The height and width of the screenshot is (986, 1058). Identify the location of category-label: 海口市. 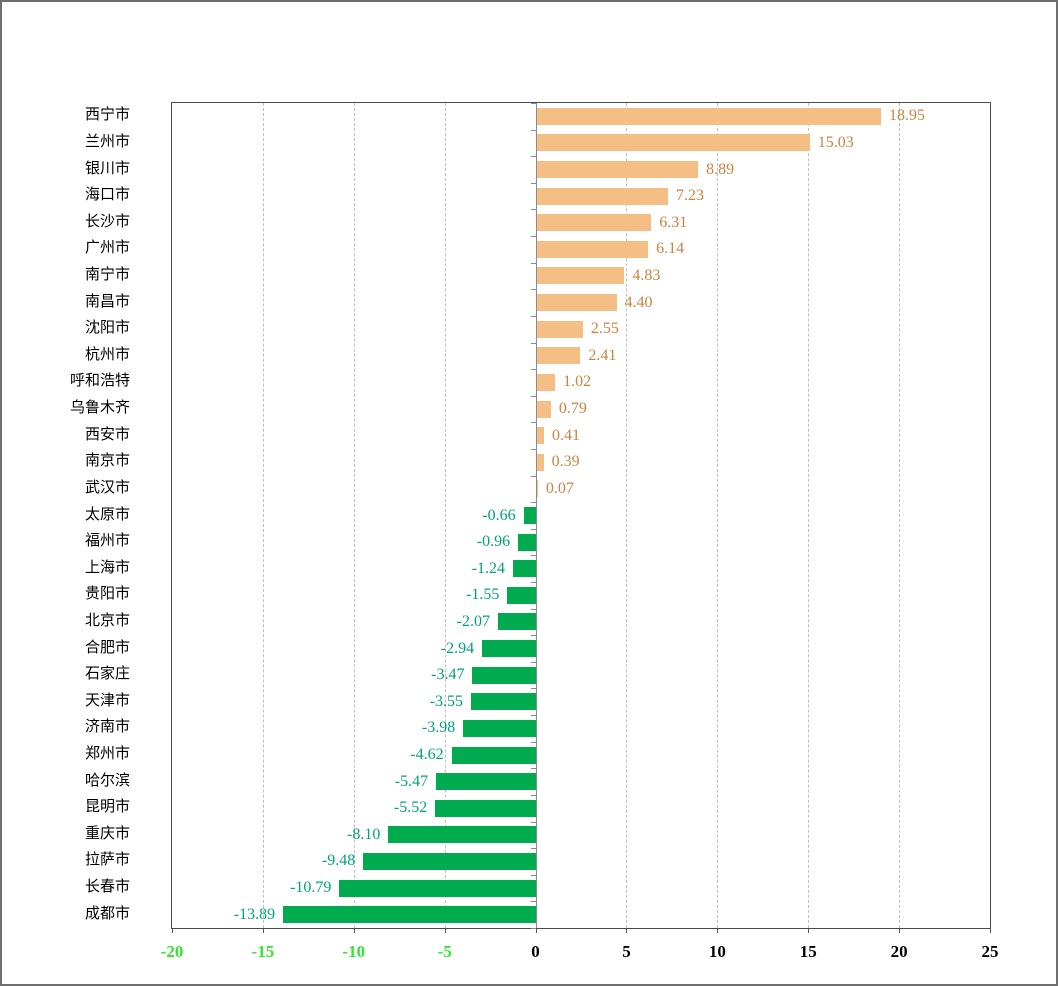
(107, 195).